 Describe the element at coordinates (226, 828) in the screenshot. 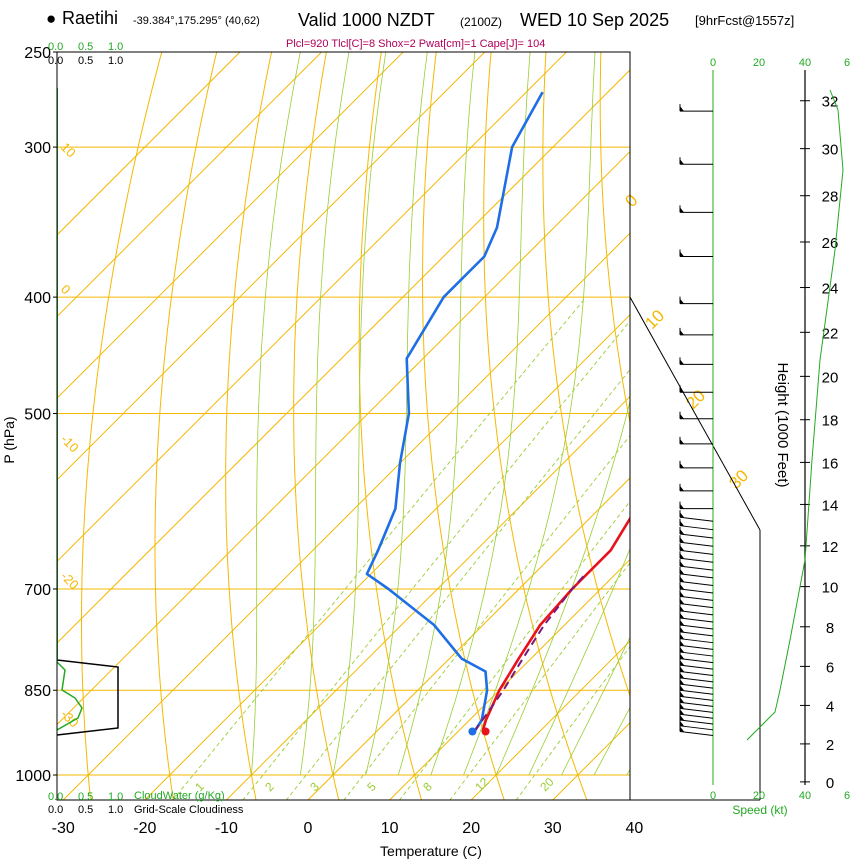

I see `temperature-tick-label: -10` at that location.